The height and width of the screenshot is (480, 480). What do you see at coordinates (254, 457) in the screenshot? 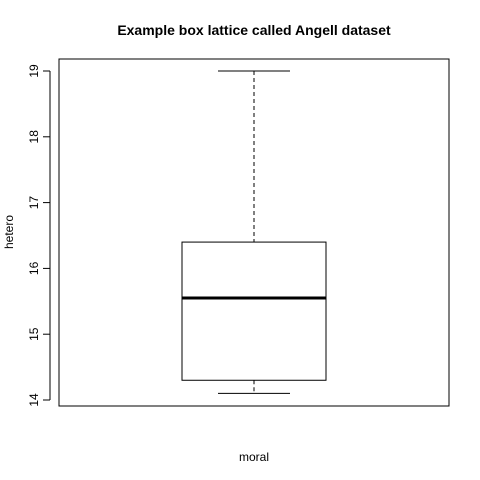
I see `x-axis-label: moral` at bounding box center [254, 457].